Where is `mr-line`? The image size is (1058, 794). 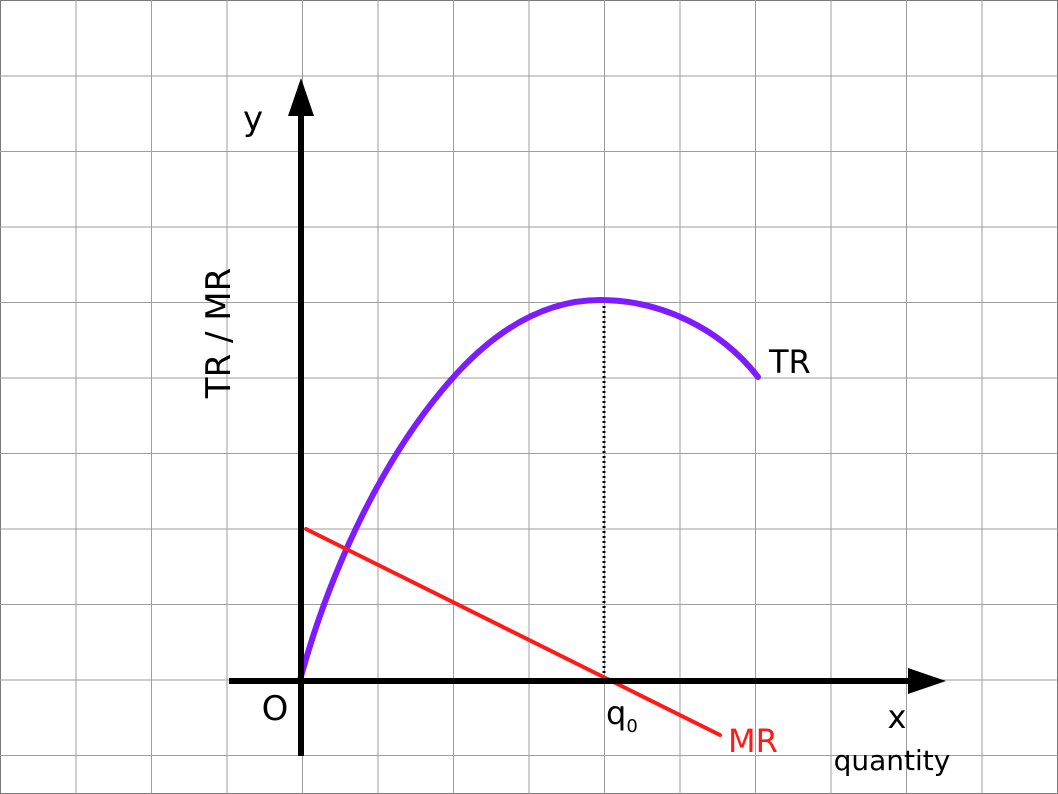
mr-line is located at coordinates (513, 632).